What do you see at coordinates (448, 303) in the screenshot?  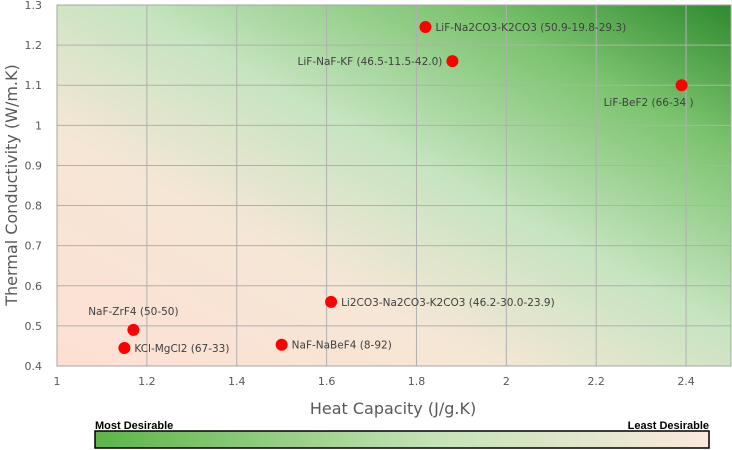 I see `data-label: Li2CO3-Na2CO3-K2CO3 (46.2-30.0-23.9)` at bounding box center [448, 303].